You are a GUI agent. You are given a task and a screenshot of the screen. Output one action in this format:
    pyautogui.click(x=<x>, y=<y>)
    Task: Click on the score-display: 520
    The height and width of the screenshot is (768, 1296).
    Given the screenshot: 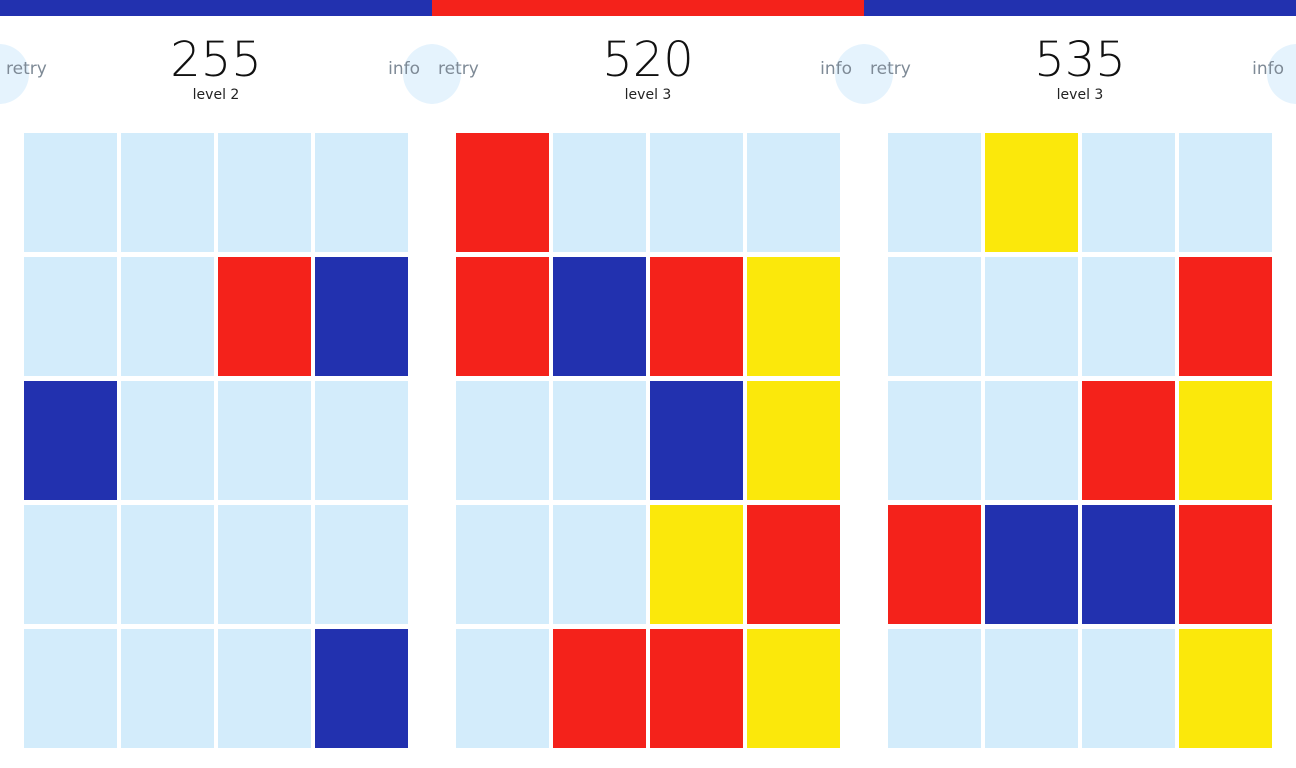 What is the action you would take?
    pyautogui.click(x=648, y=60)
    